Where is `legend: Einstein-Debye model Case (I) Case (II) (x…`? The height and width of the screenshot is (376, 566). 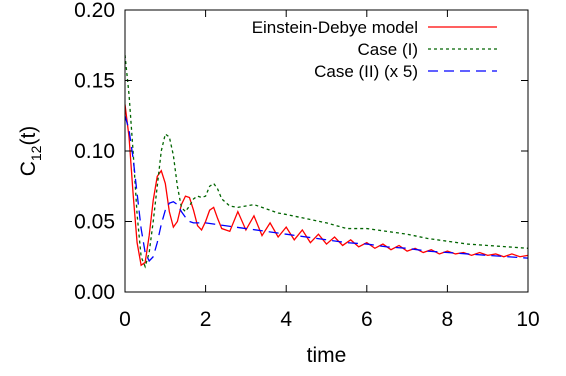
legend: Einstein-Debye model Case (I) Case (II) (x… is located at coordinates (374, 49).